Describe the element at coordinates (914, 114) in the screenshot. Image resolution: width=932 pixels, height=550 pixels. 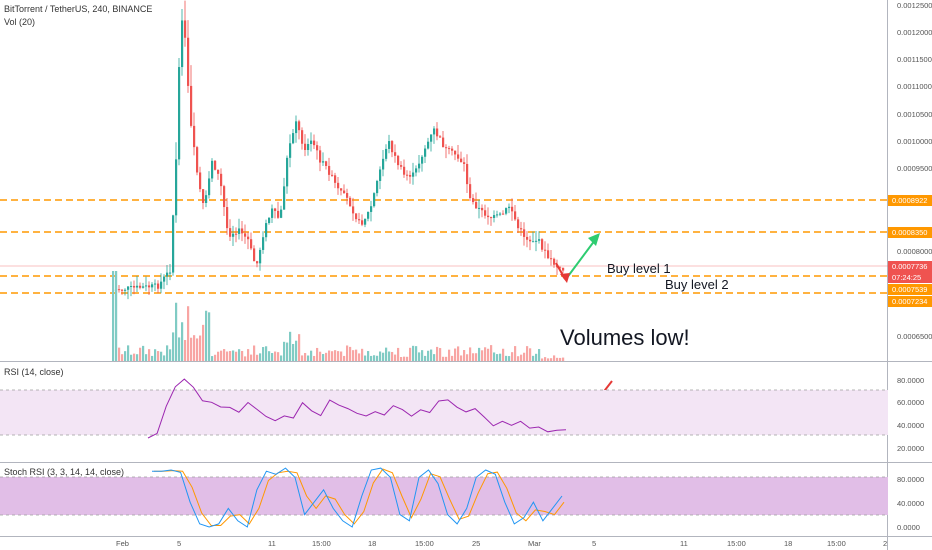
I see `price-tick: 0.0010500` at that location.